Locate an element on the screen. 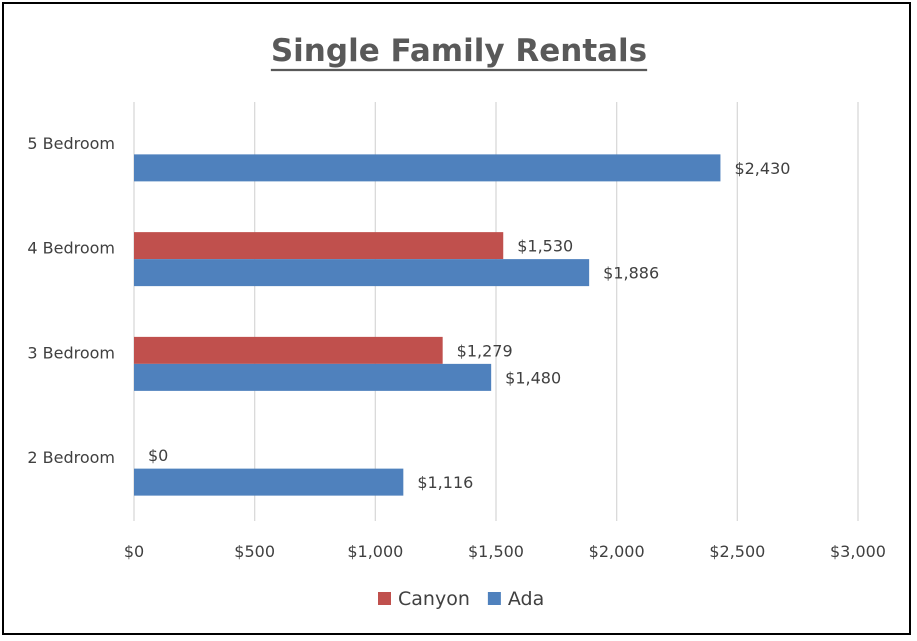  value-axis-labels: $0 $500 $1,000 $1,500 $2,000 $2,500 $3,000 is located at coordinates (505, 551).